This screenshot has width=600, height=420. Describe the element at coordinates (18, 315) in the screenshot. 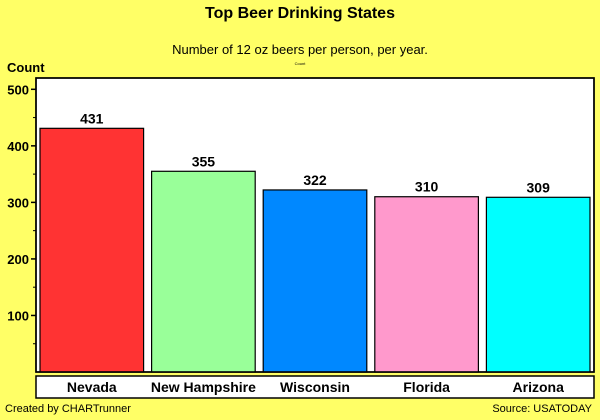

I see `y-tick-label: 100` at that location.